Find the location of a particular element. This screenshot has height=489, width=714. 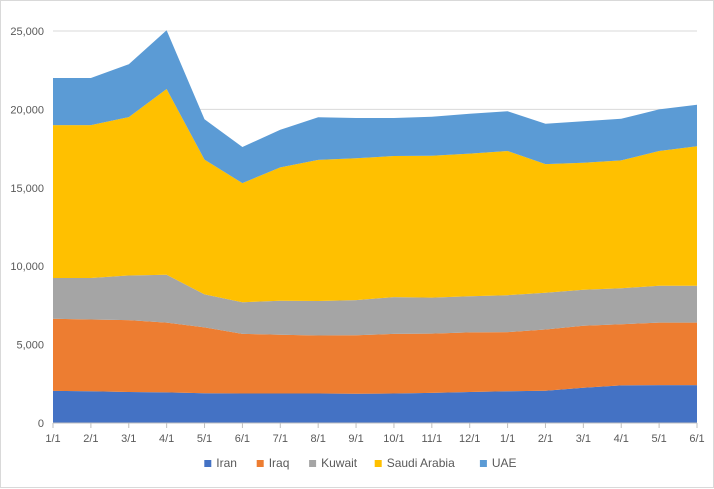

legend-label-kuwait: Kuwait is located at coordinates (339, 463).